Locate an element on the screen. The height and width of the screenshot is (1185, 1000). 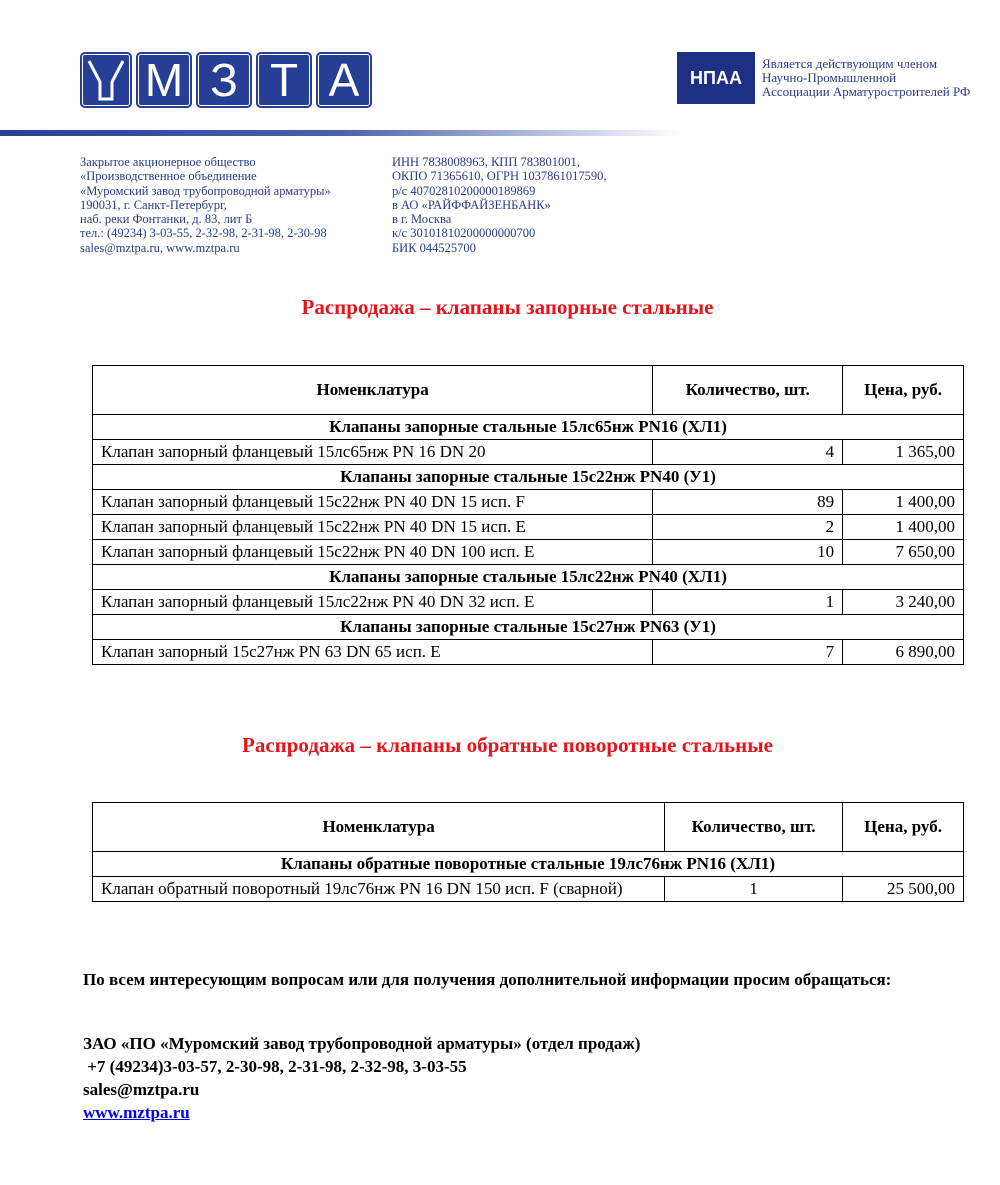
price: 25 500,00 is located at coordinates (903, 889).